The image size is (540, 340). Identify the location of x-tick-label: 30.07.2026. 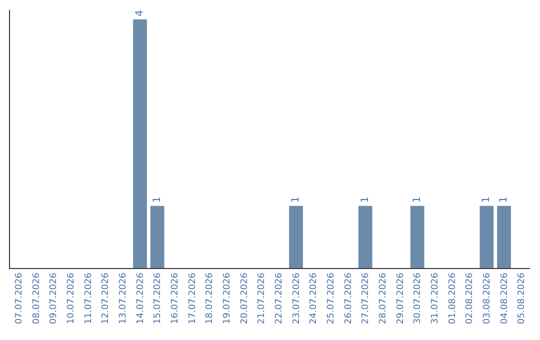
(418, 298).